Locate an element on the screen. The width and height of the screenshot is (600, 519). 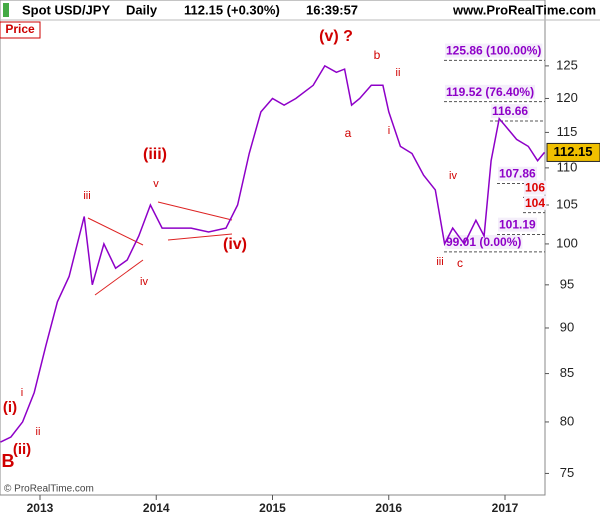
level-label: 116.66 is located at coordinates (510, 111).